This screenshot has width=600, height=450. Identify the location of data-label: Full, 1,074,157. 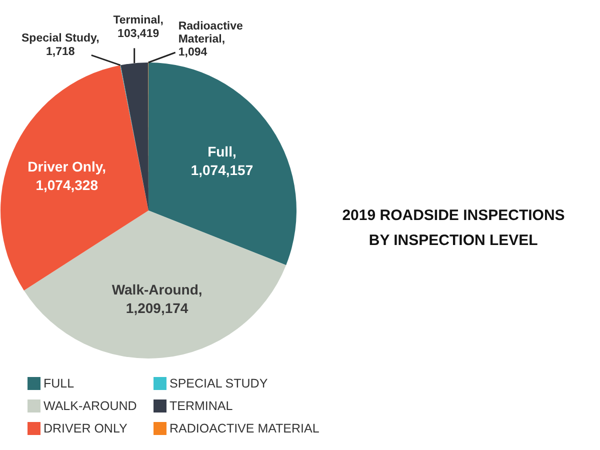
(222, 160).